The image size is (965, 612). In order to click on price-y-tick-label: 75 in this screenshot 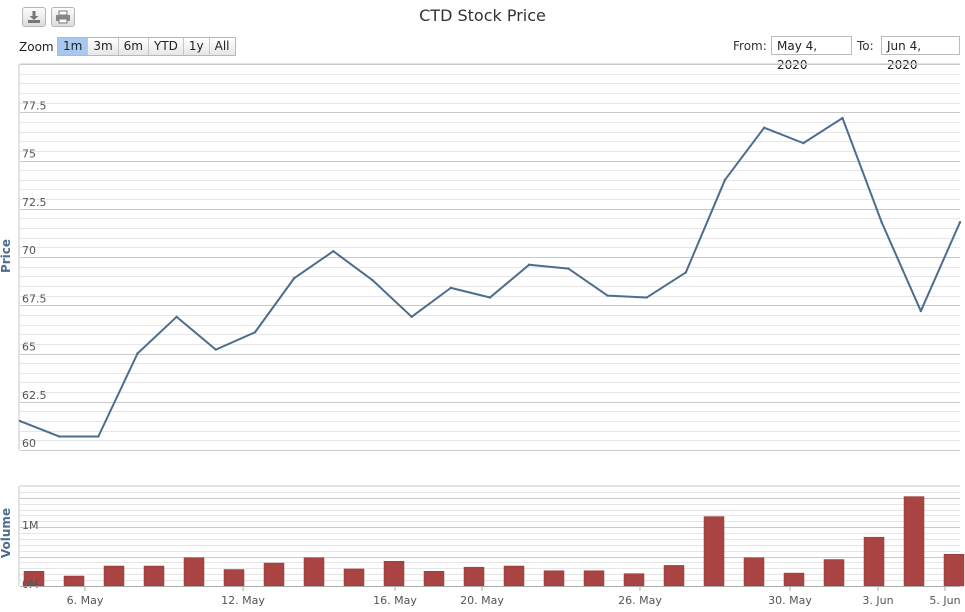, I will do `click(29, 154)`.